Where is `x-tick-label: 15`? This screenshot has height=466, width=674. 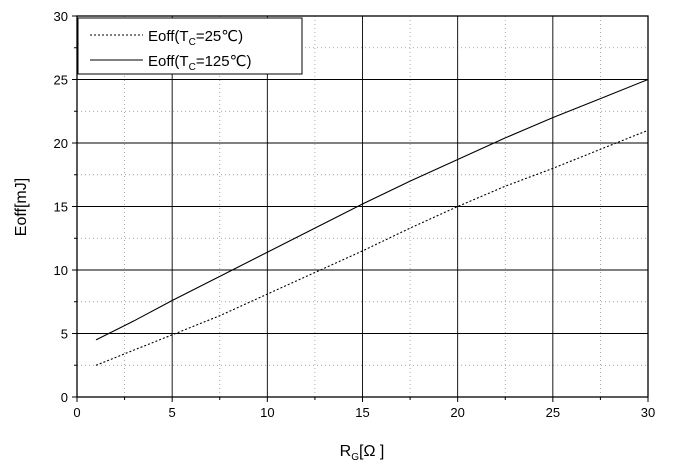 x-tick-label: 15 is located at coordinates (362, 412).